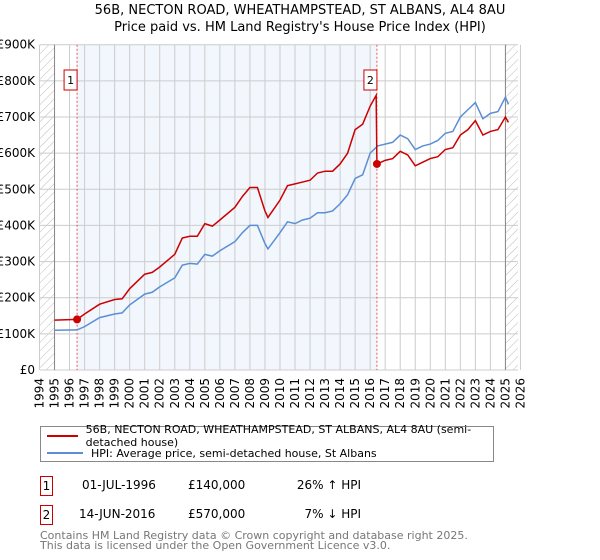 The image size is (600, 560). Describe the element at coordinates (70, 393) in the screenshot. I see `x-tick-label: 1996` at that location.